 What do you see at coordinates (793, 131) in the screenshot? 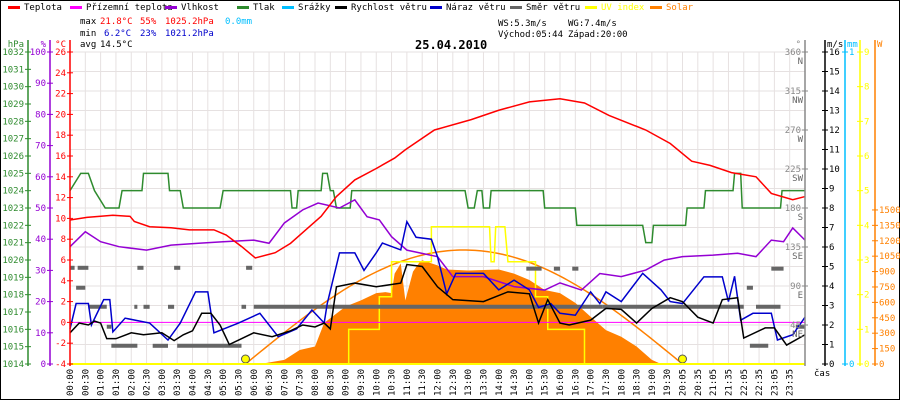
I see `deg-tick-label: 270` at bounding box center [793, 131].